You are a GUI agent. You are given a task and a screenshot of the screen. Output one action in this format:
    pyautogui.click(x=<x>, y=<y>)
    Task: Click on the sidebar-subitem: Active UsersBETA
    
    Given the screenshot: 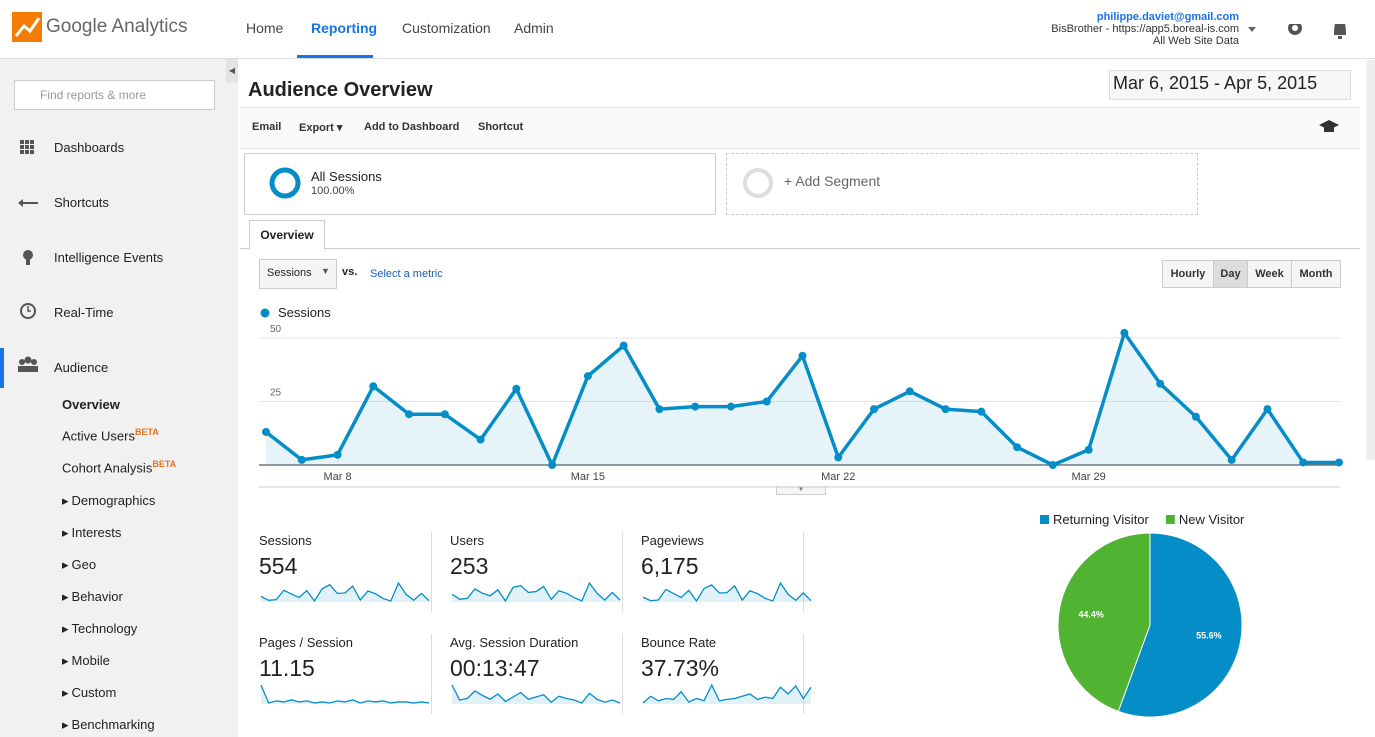 What is the action you would take?
    pyautogui.click(x=110, y=435)
    